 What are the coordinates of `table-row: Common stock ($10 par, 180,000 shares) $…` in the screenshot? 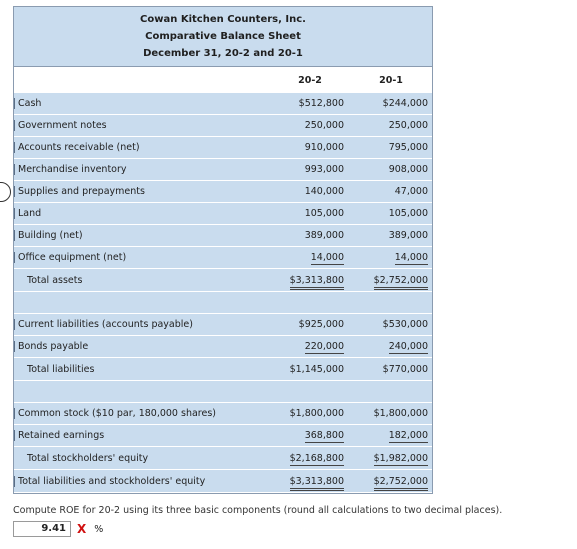 It's located at (223, 414).